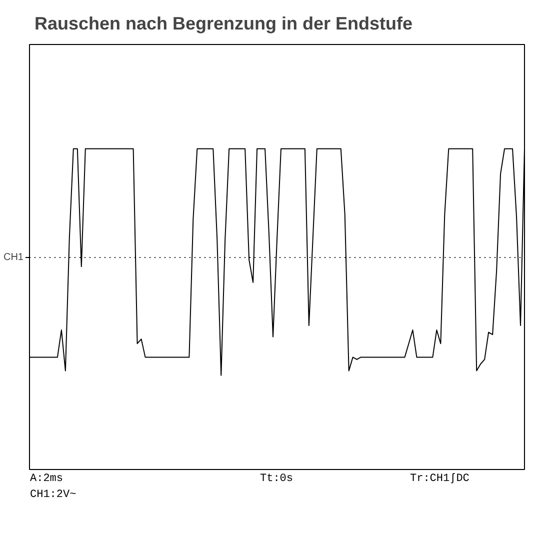 This screenshot has width=550, height=550. I want to click on text: Tt:0s, so click(277, 479).